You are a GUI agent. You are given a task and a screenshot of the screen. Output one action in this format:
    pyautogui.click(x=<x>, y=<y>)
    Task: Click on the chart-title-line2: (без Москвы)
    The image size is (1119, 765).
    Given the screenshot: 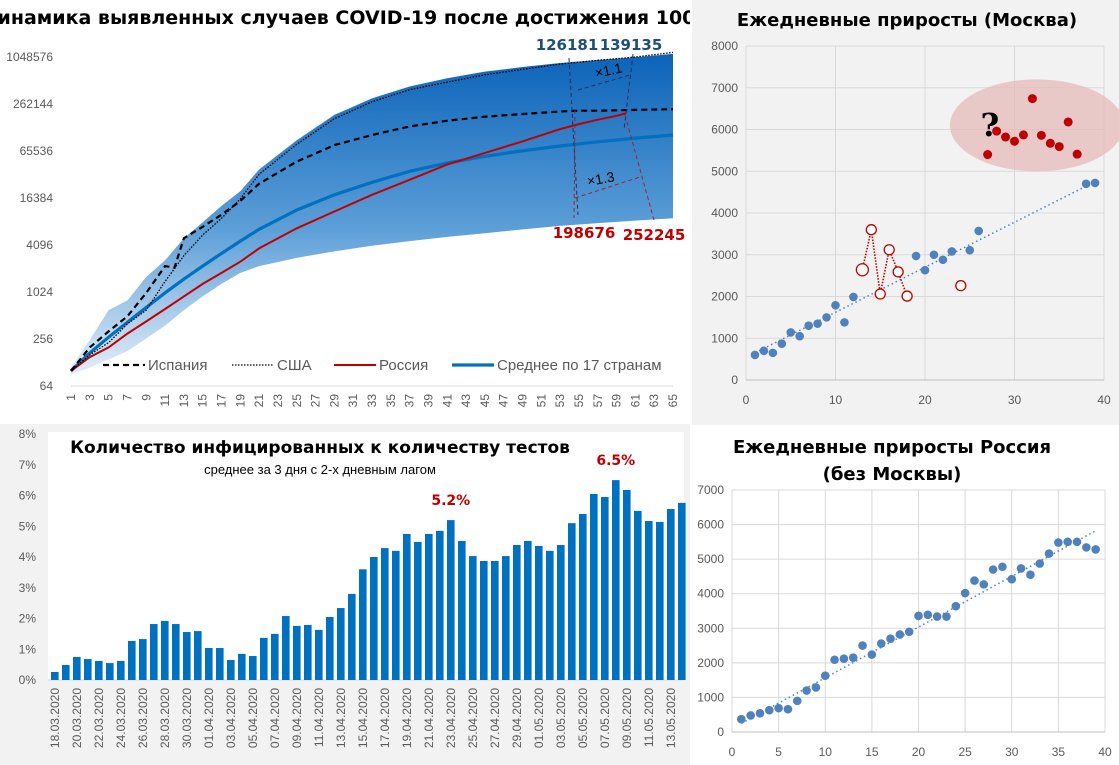 What is the action you would take?
    pyautogui.click(x=892, y=474)
    